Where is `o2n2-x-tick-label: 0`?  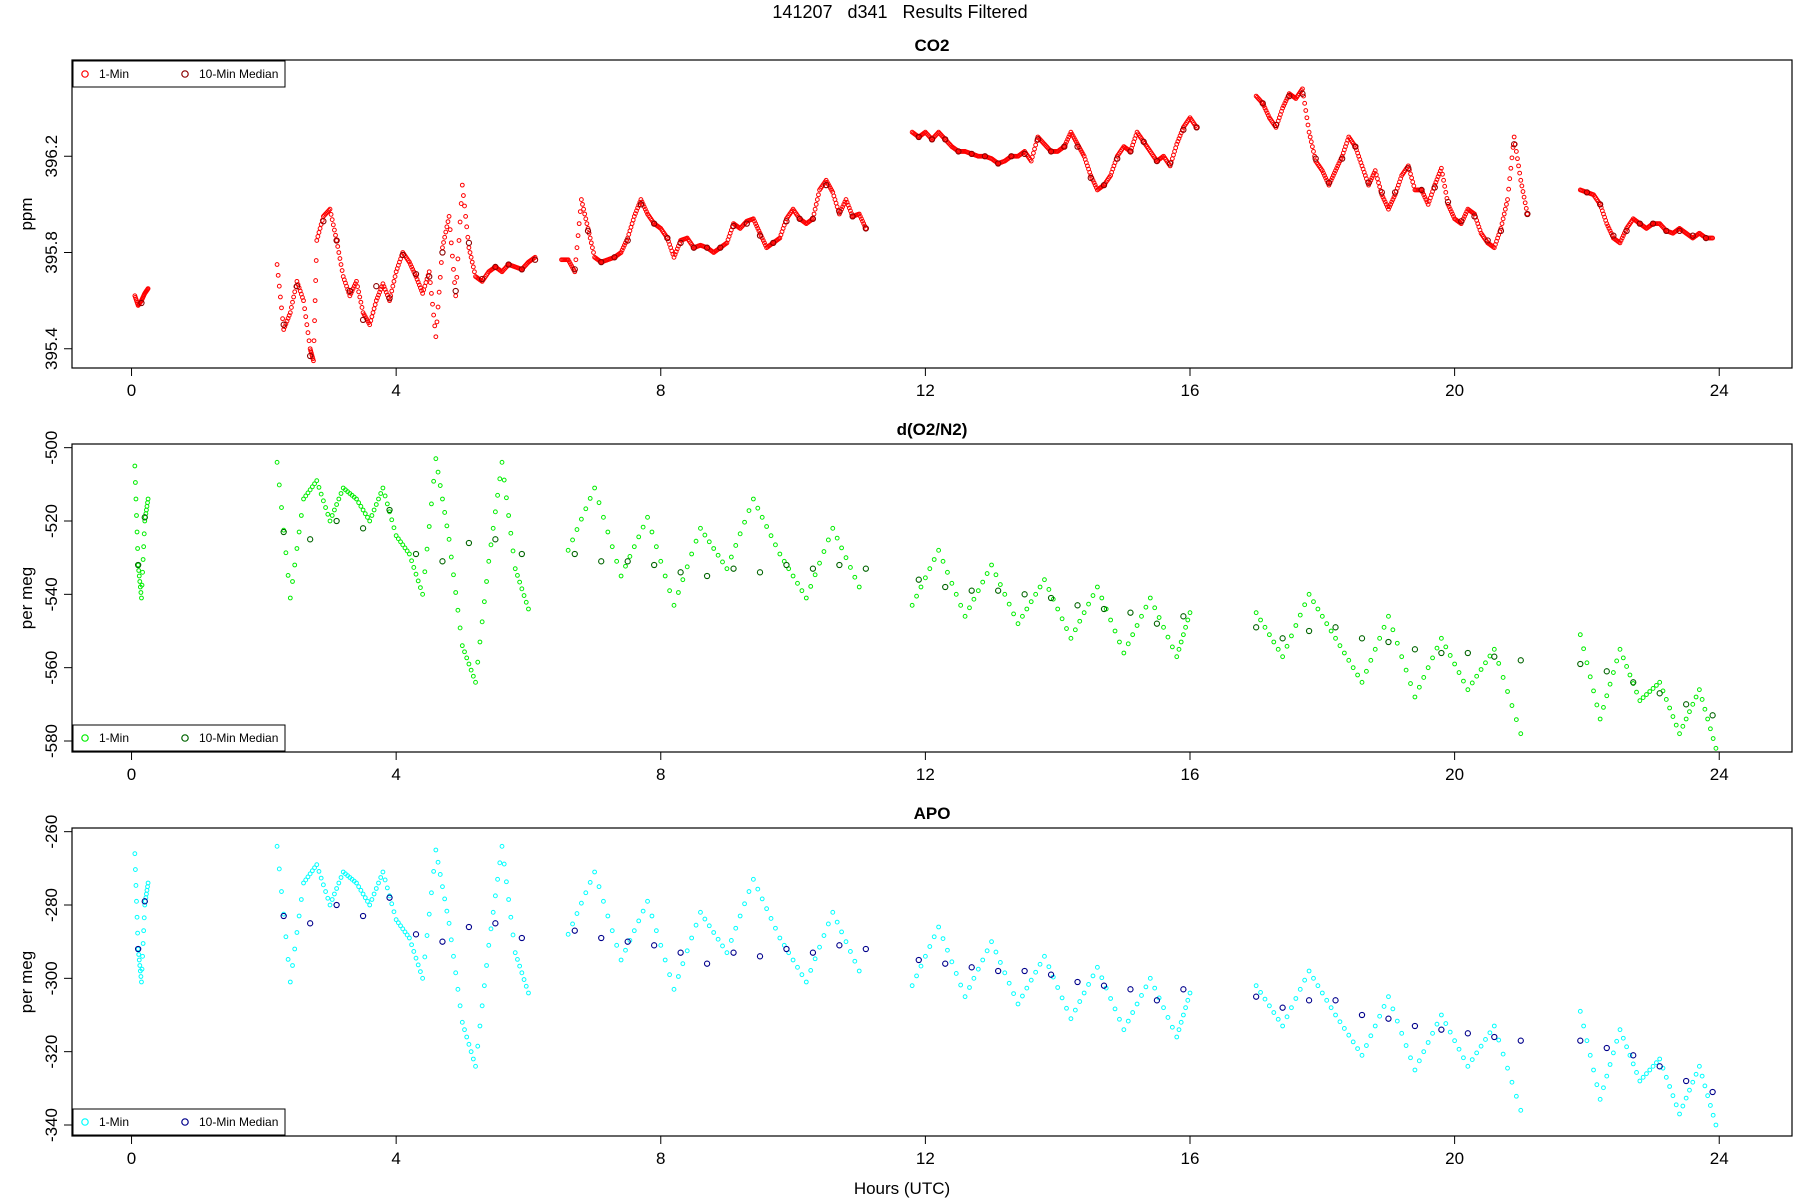
o2n2-x-tick-label: 0 is located at coordinates (131, 774).